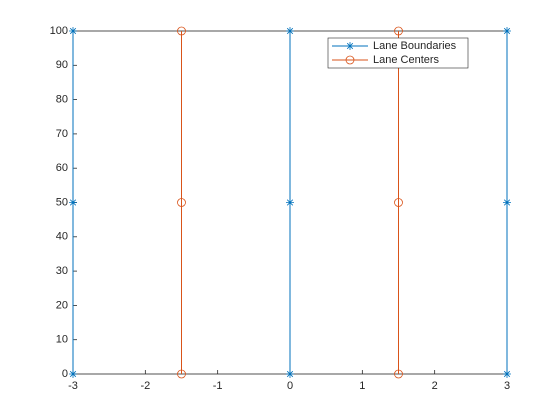 The width and height of the screenshot is (560, 420). I want to click on y-tick-label: 0, so click(65, 374).